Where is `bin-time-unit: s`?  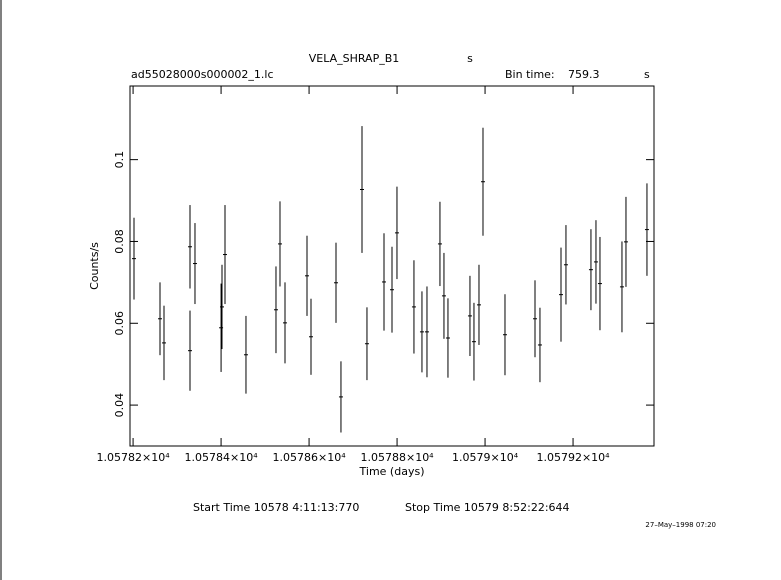
bin-time-unit: s is located at coordinates (647, 74).